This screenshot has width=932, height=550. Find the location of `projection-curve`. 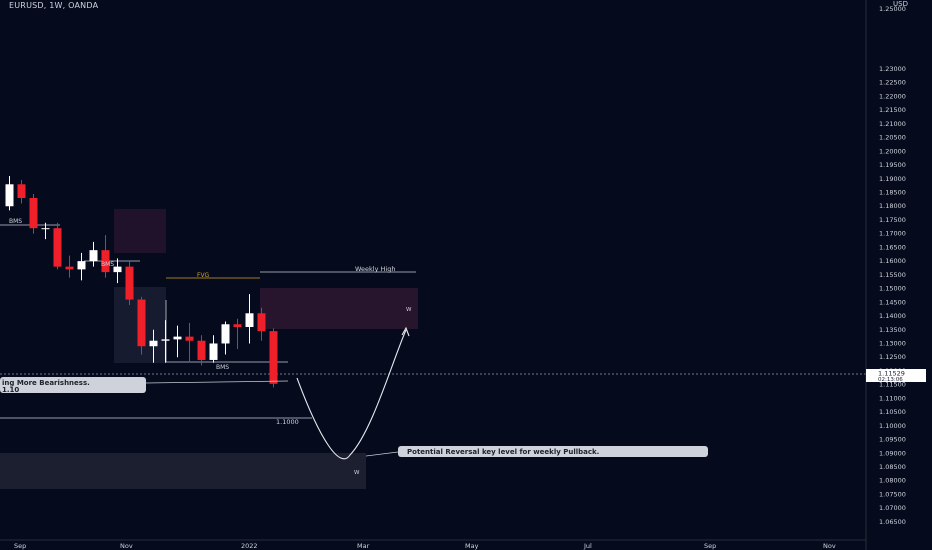

projection-curve is located at coordinates (351, 394).